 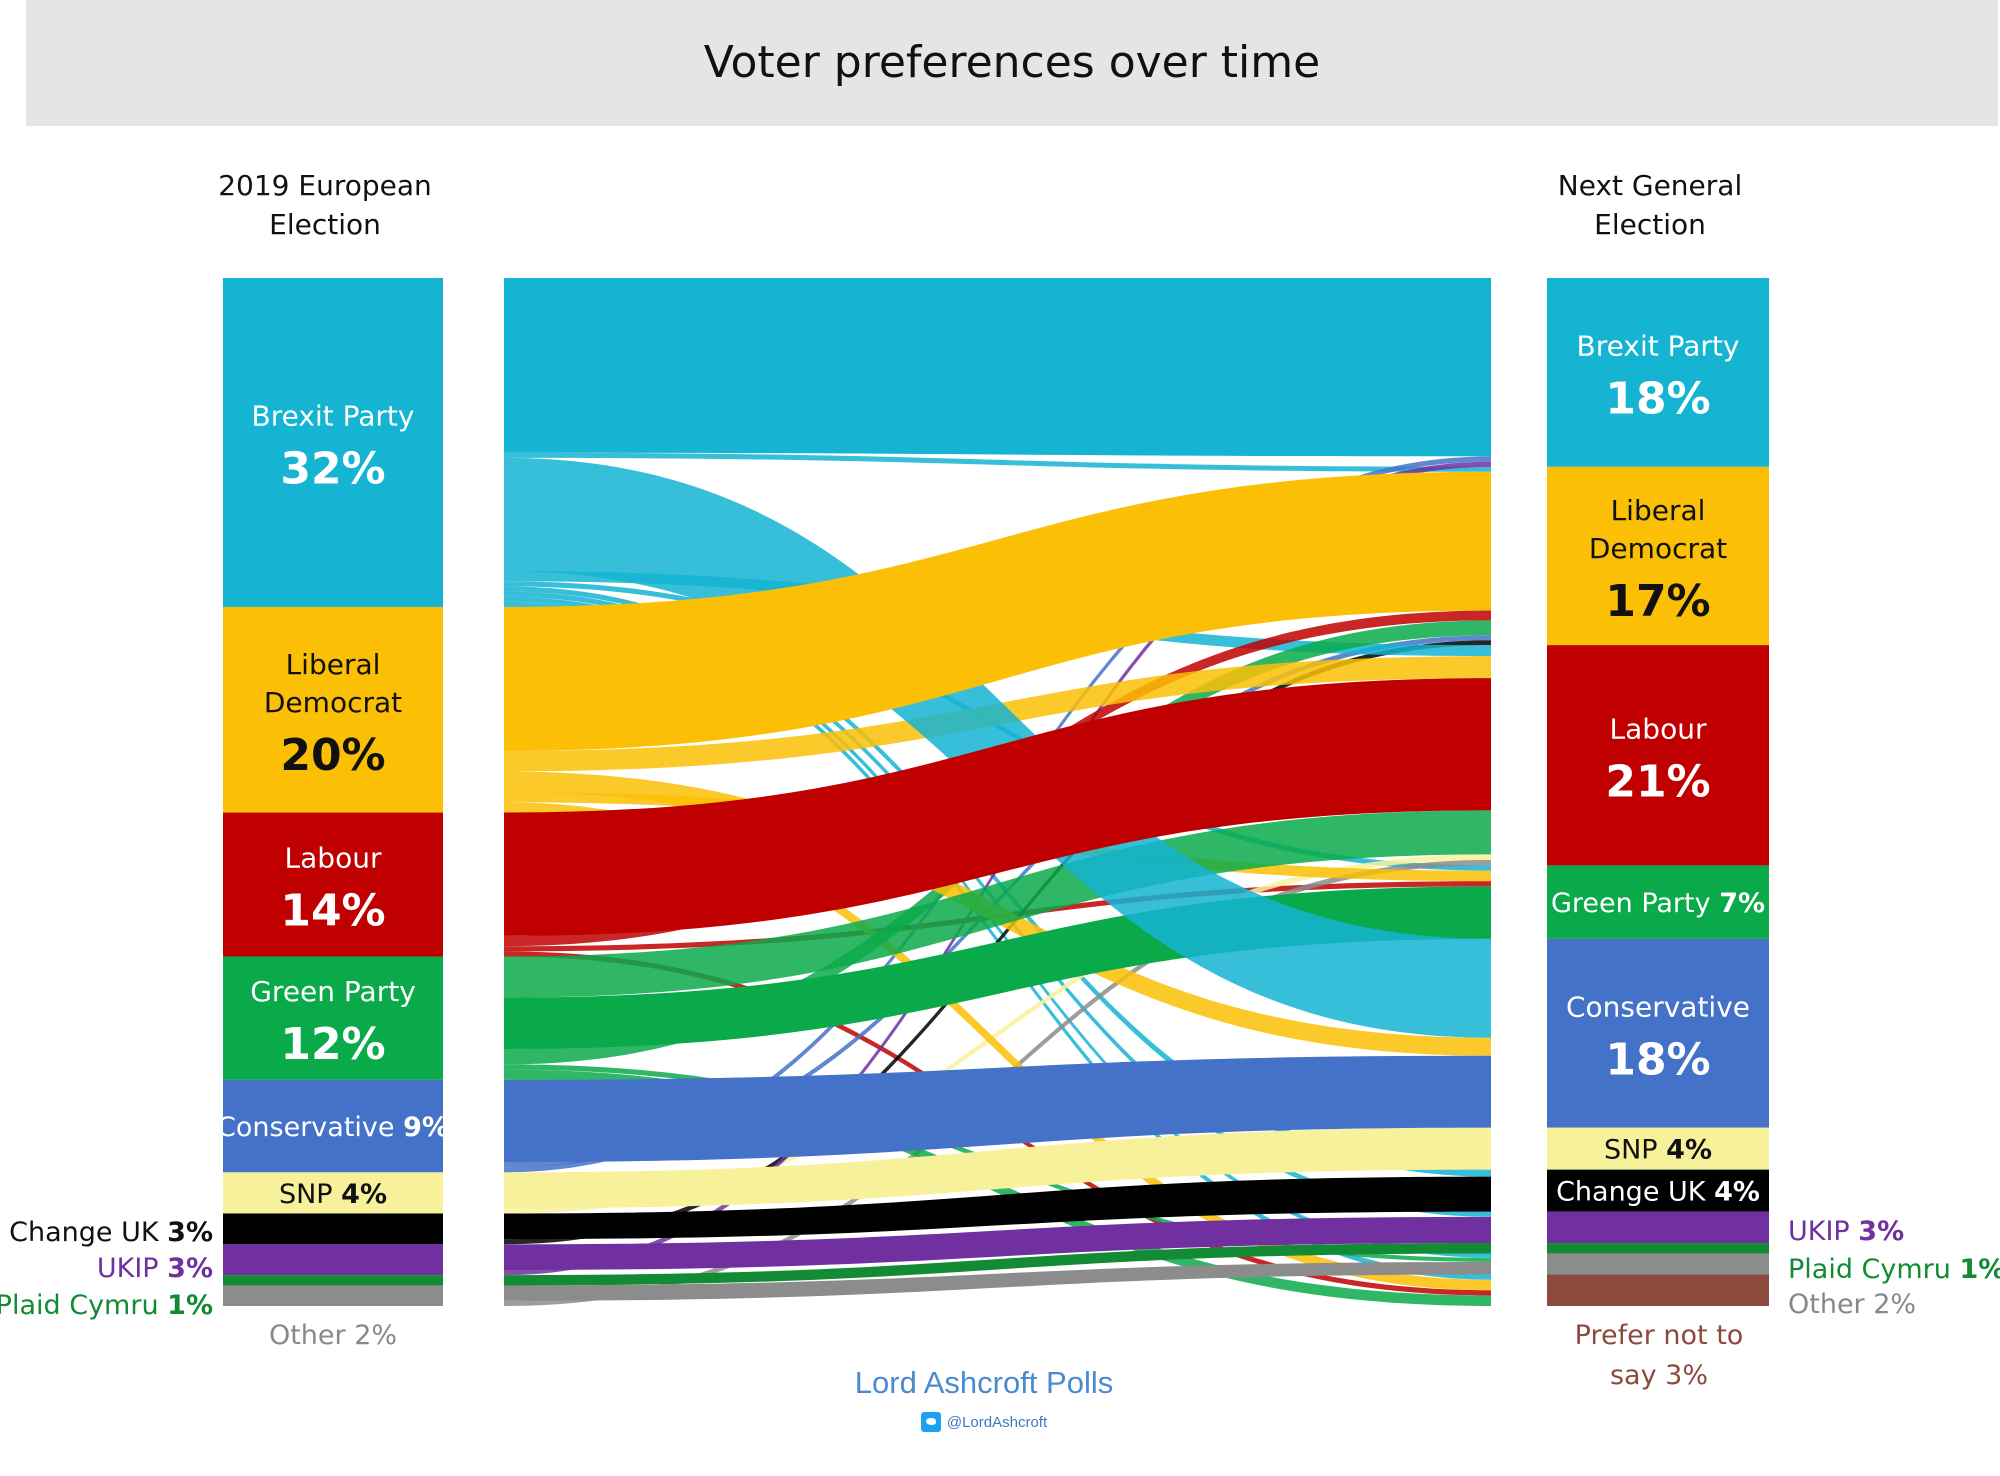 What do you see at coordinates (1658, 510) in the screenshot?
I see `right-label-liberal-democrat: Liberal` at bounding box center [1658, 510].